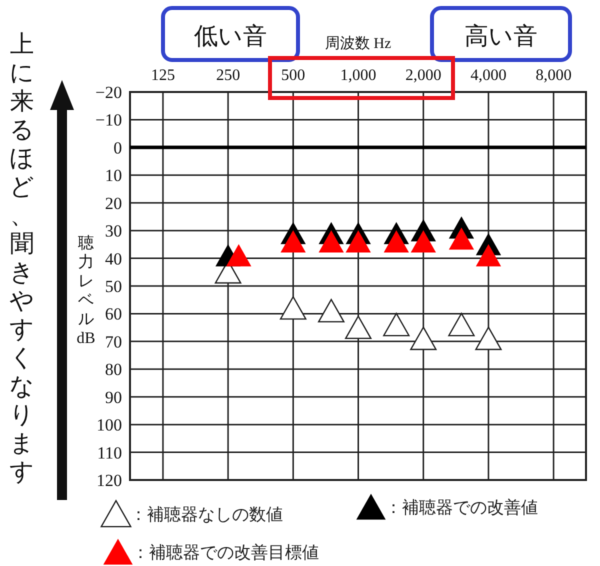 The height and width of the screenshot is (566, 600). What do you see at coordinates (109, 425) in the screenshot?
I see `y-tick-label: 100` at bounding box center [109, 425].